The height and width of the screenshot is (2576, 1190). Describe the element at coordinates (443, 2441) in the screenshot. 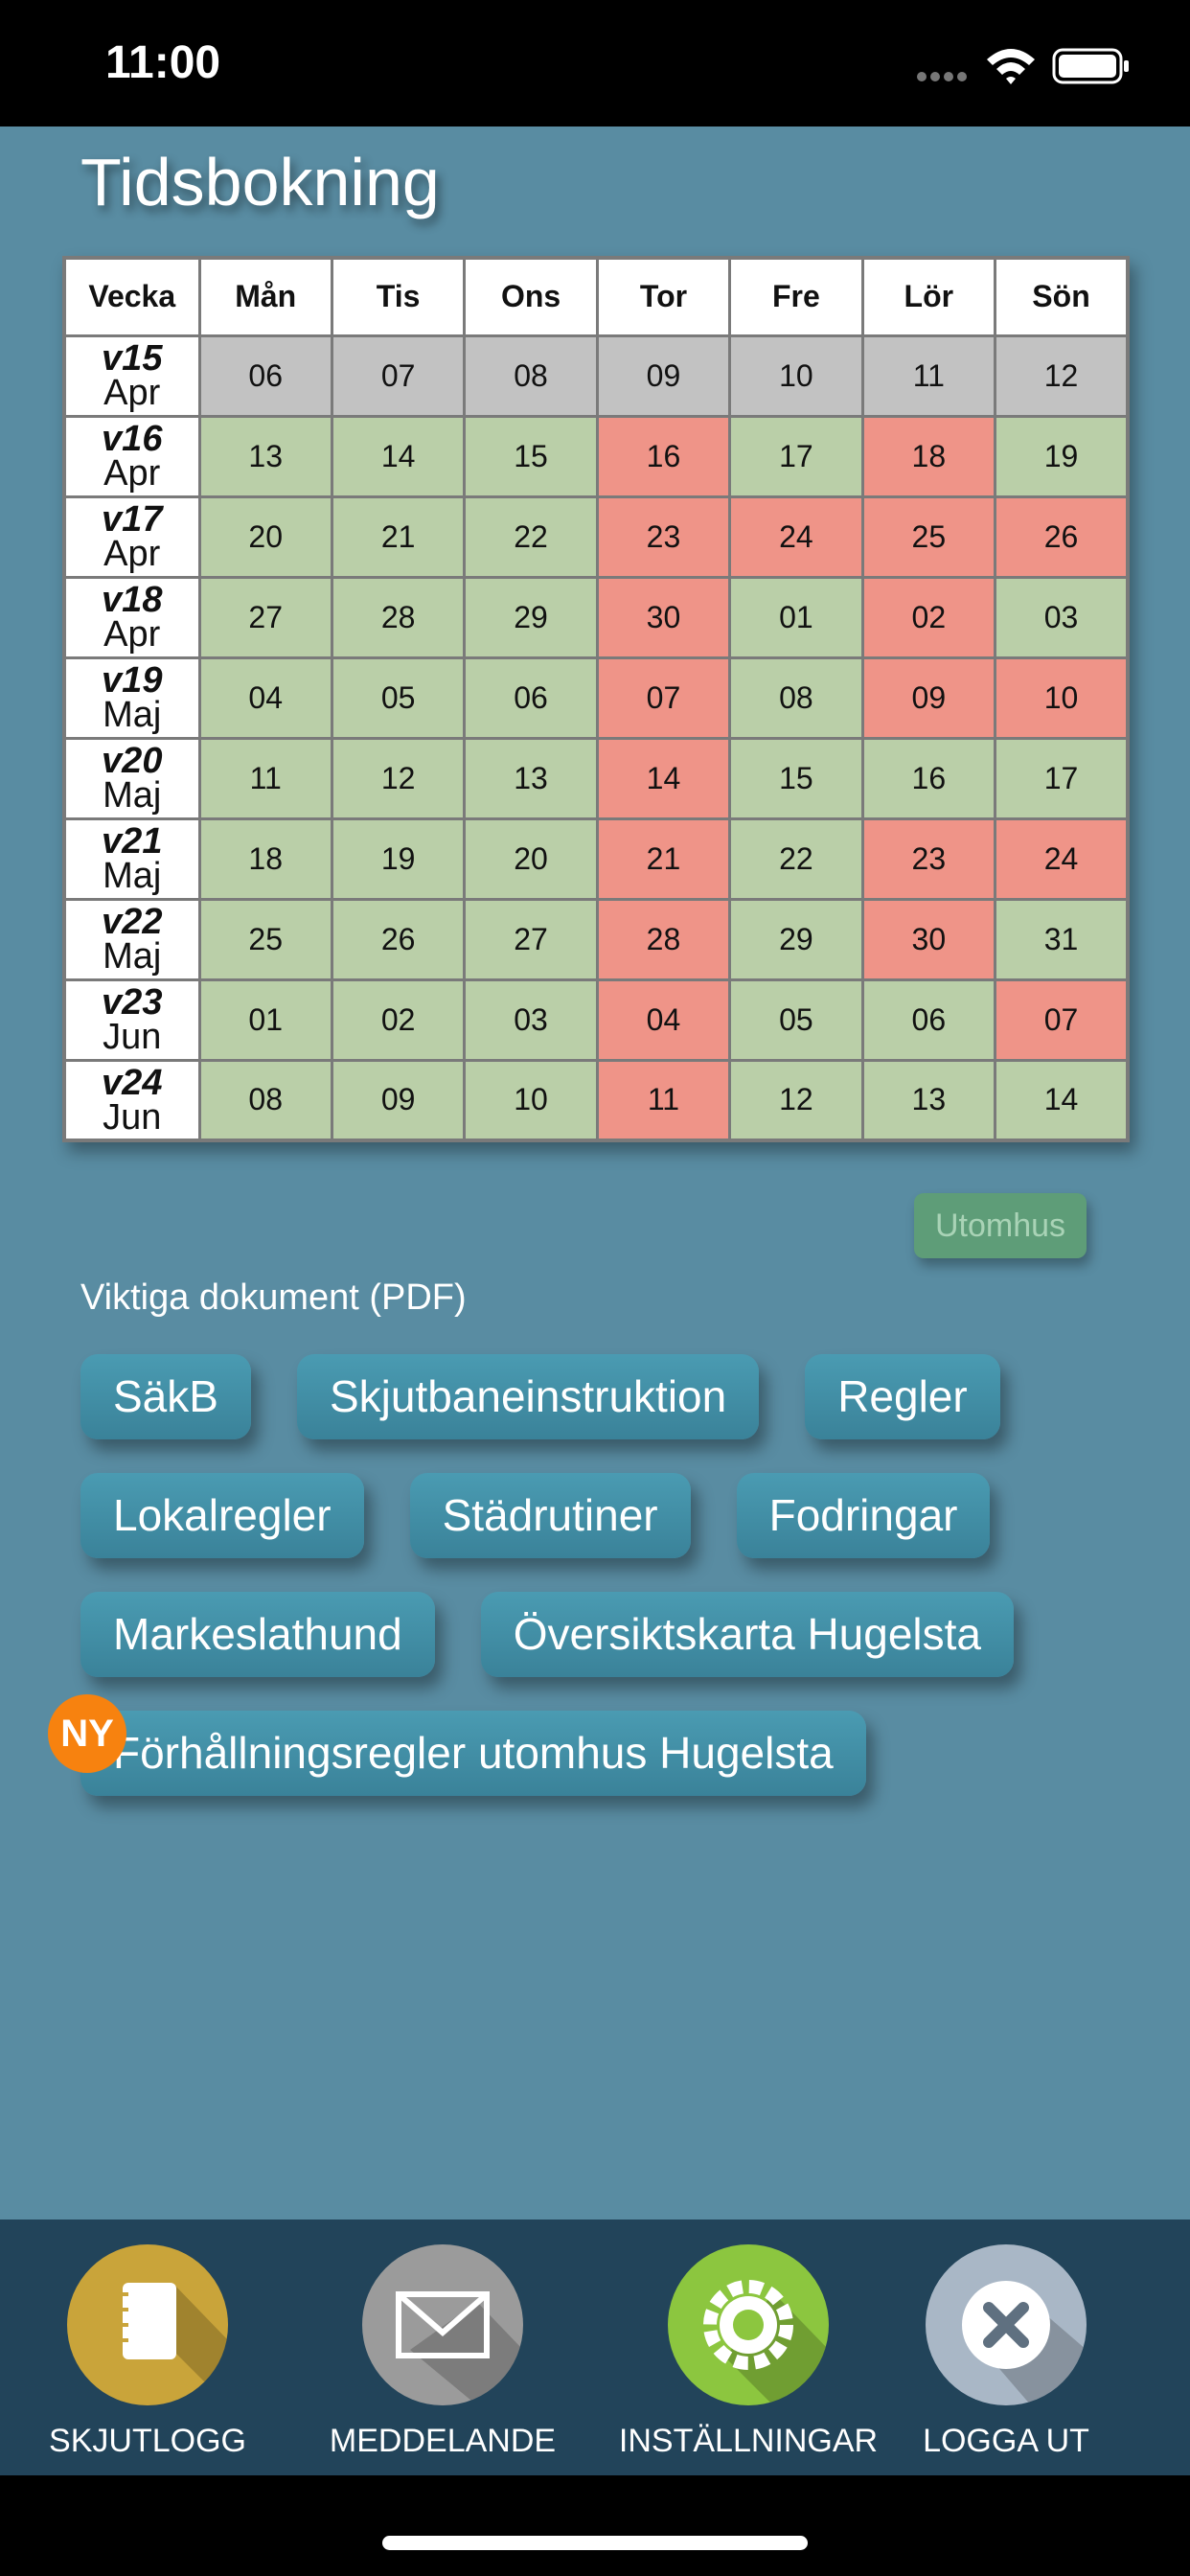

I see `tab-label: MEDDELANDE` at that location.